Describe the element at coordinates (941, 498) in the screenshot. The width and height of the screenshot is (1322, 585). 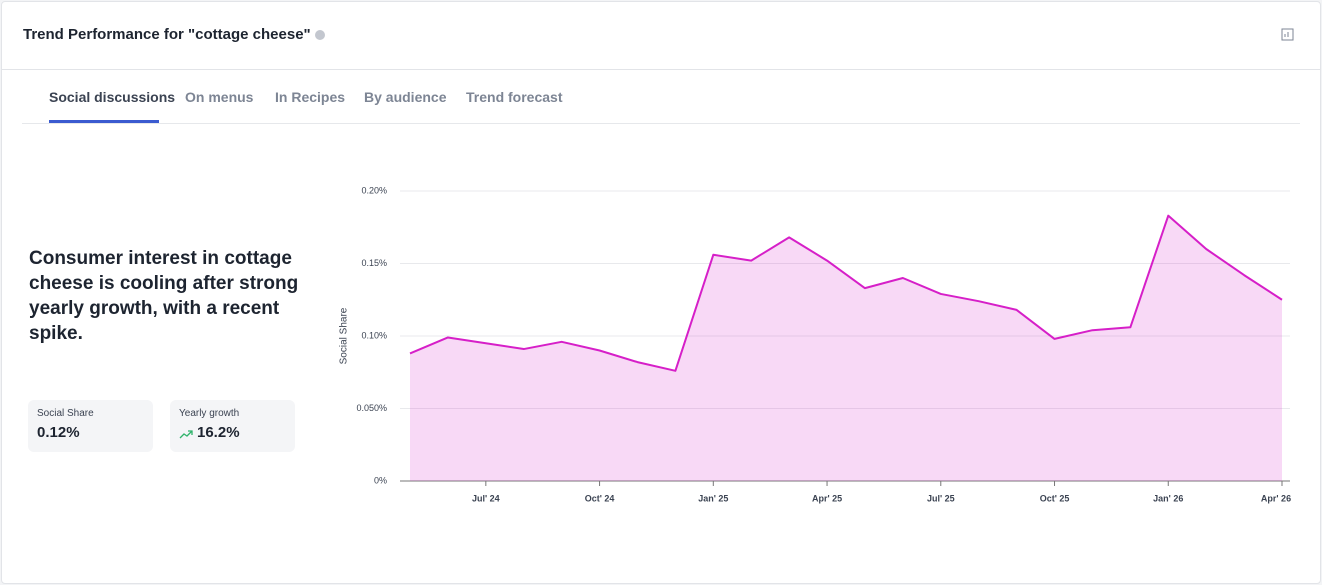
I see `x-tick-label: Jul' 25` at that location.